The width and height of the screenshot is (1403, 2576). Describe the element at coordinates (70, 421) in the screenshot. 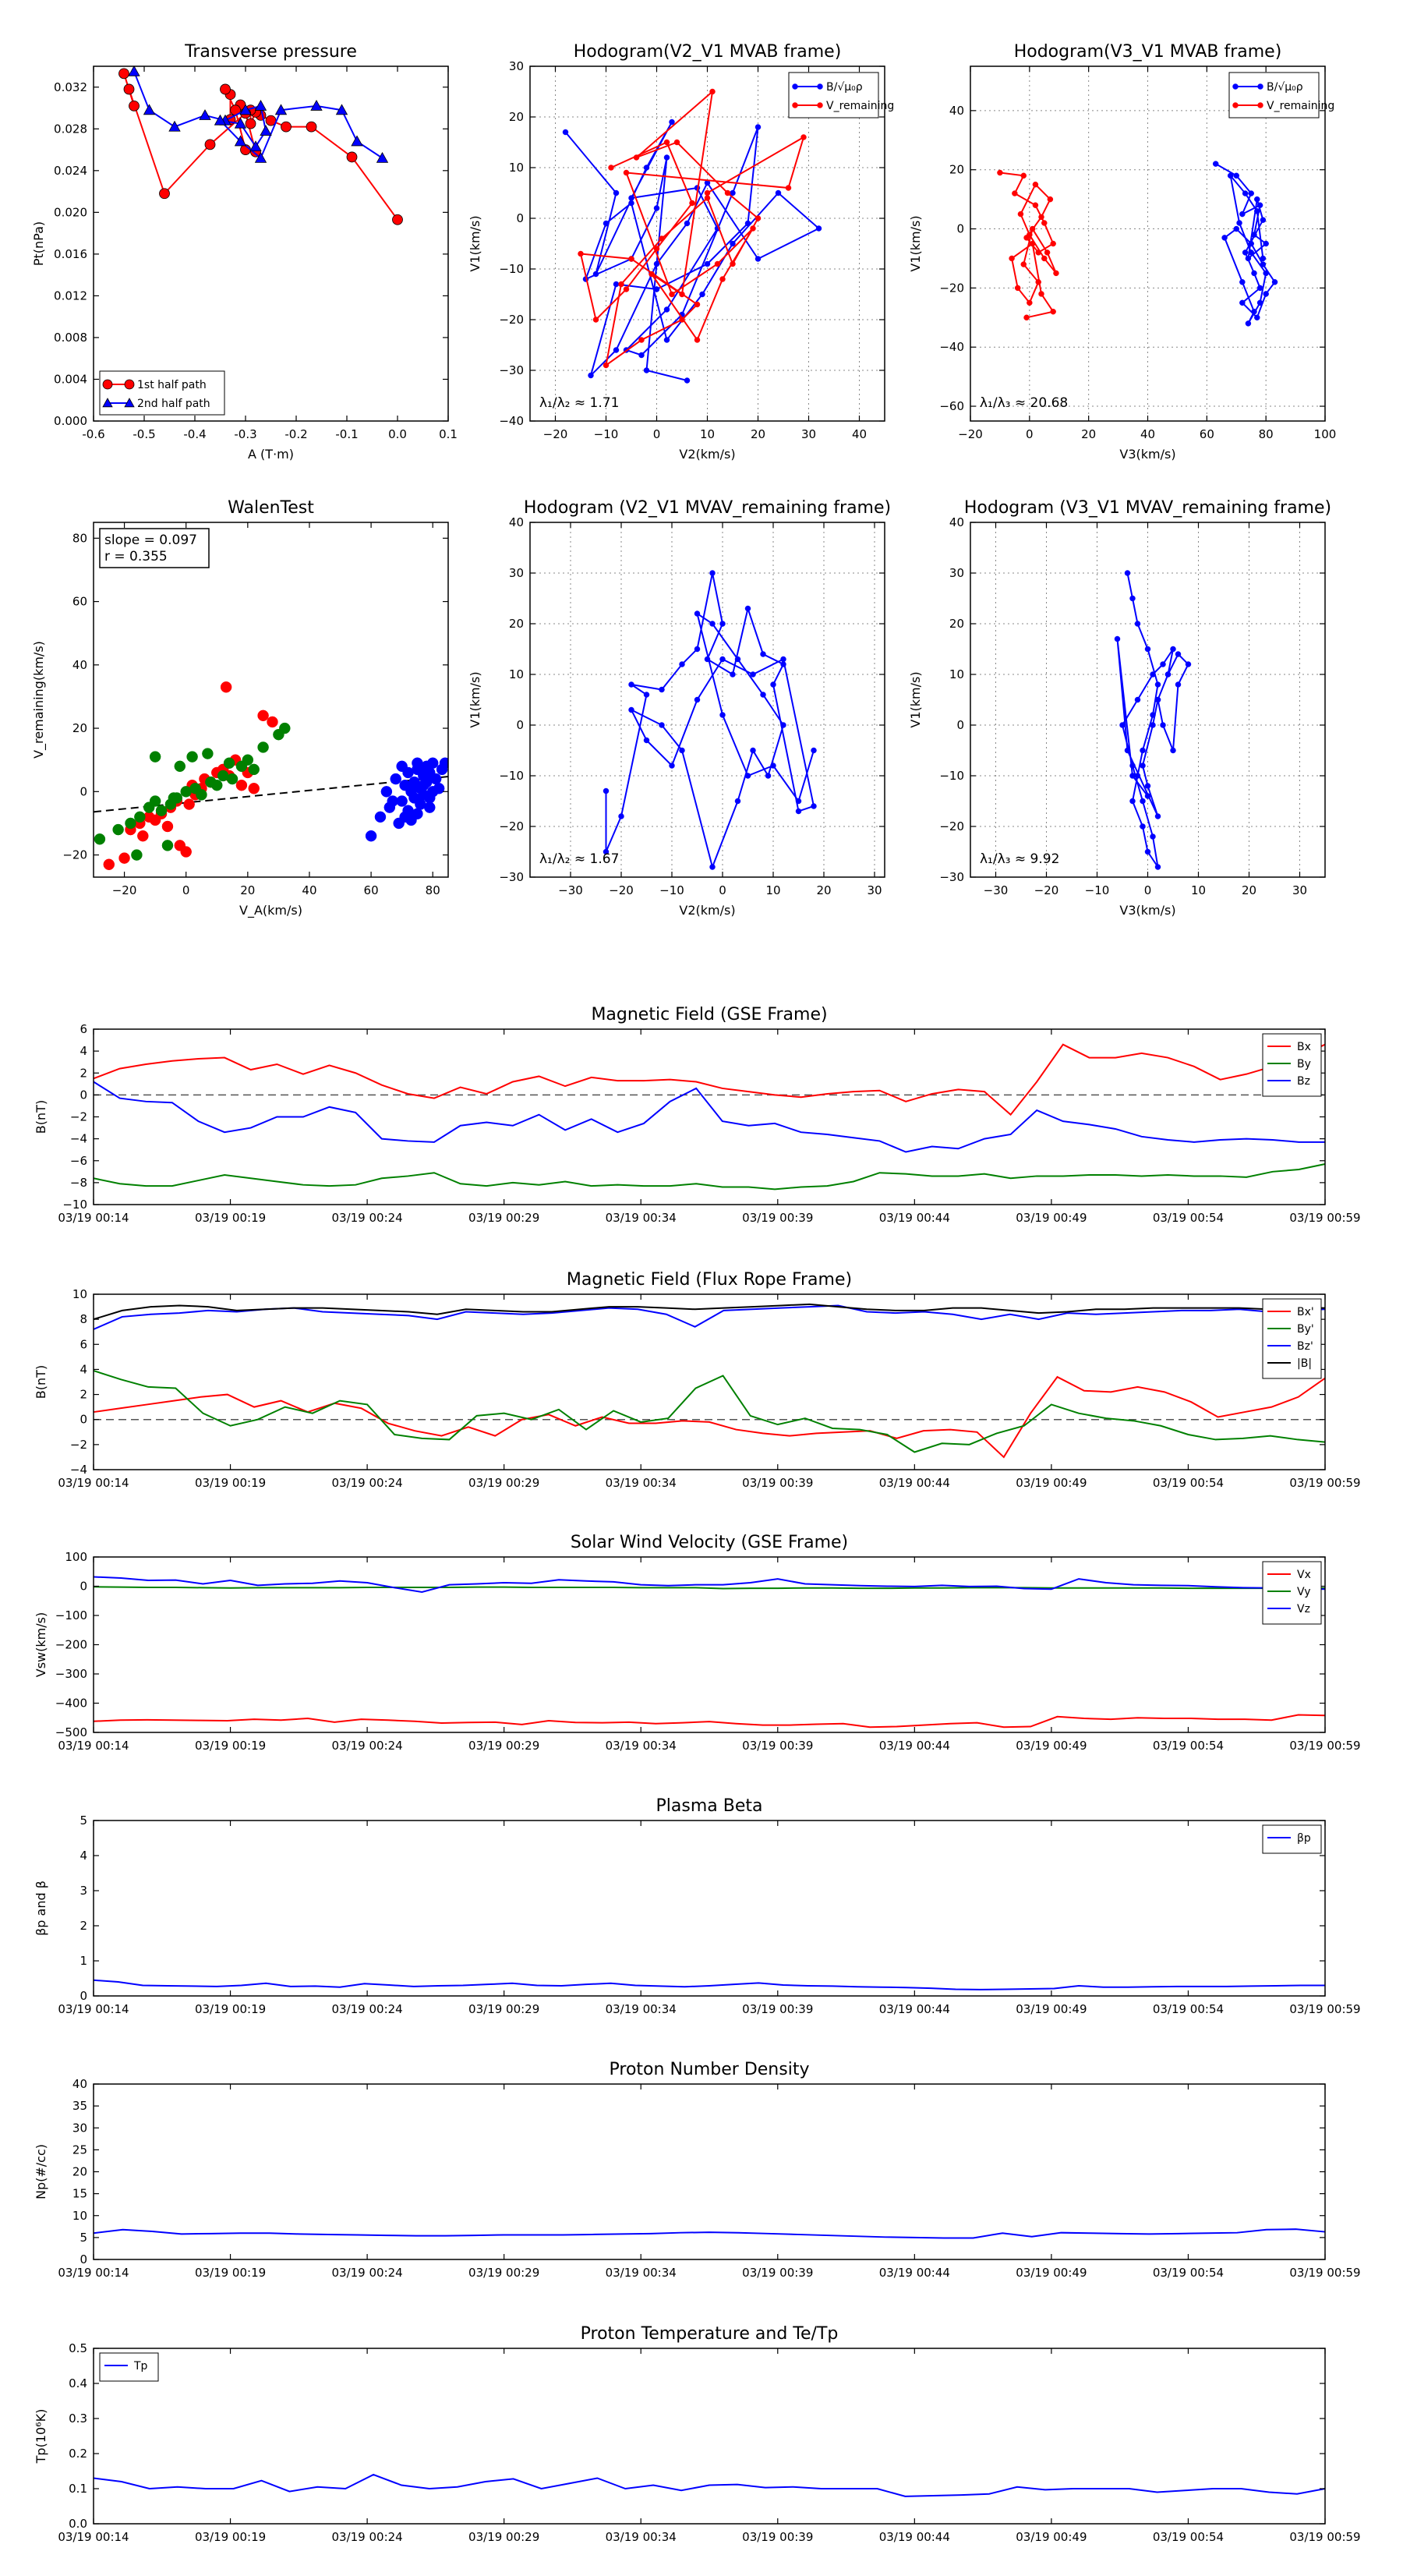

I see `y-tick-label: 0.000` at that location.